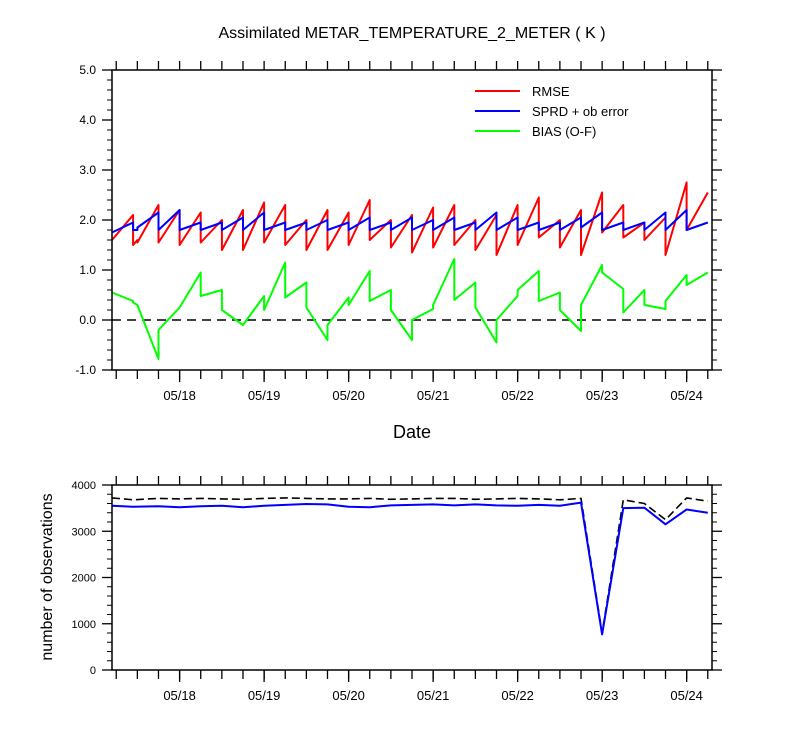 This screenshot has height=755, width=800. I want to click on top-sprd-ob-error-line, so click(410, 221).